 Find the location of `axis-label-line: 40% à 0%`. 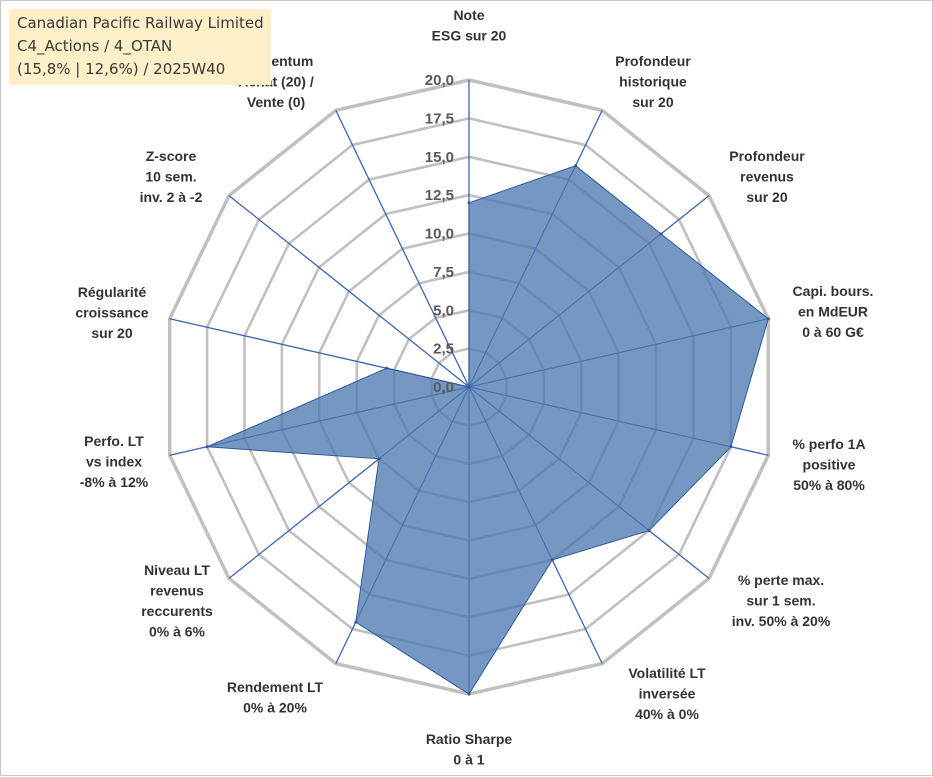

axis-label-line: 40% à 0% is located at coordinates (667, 714).